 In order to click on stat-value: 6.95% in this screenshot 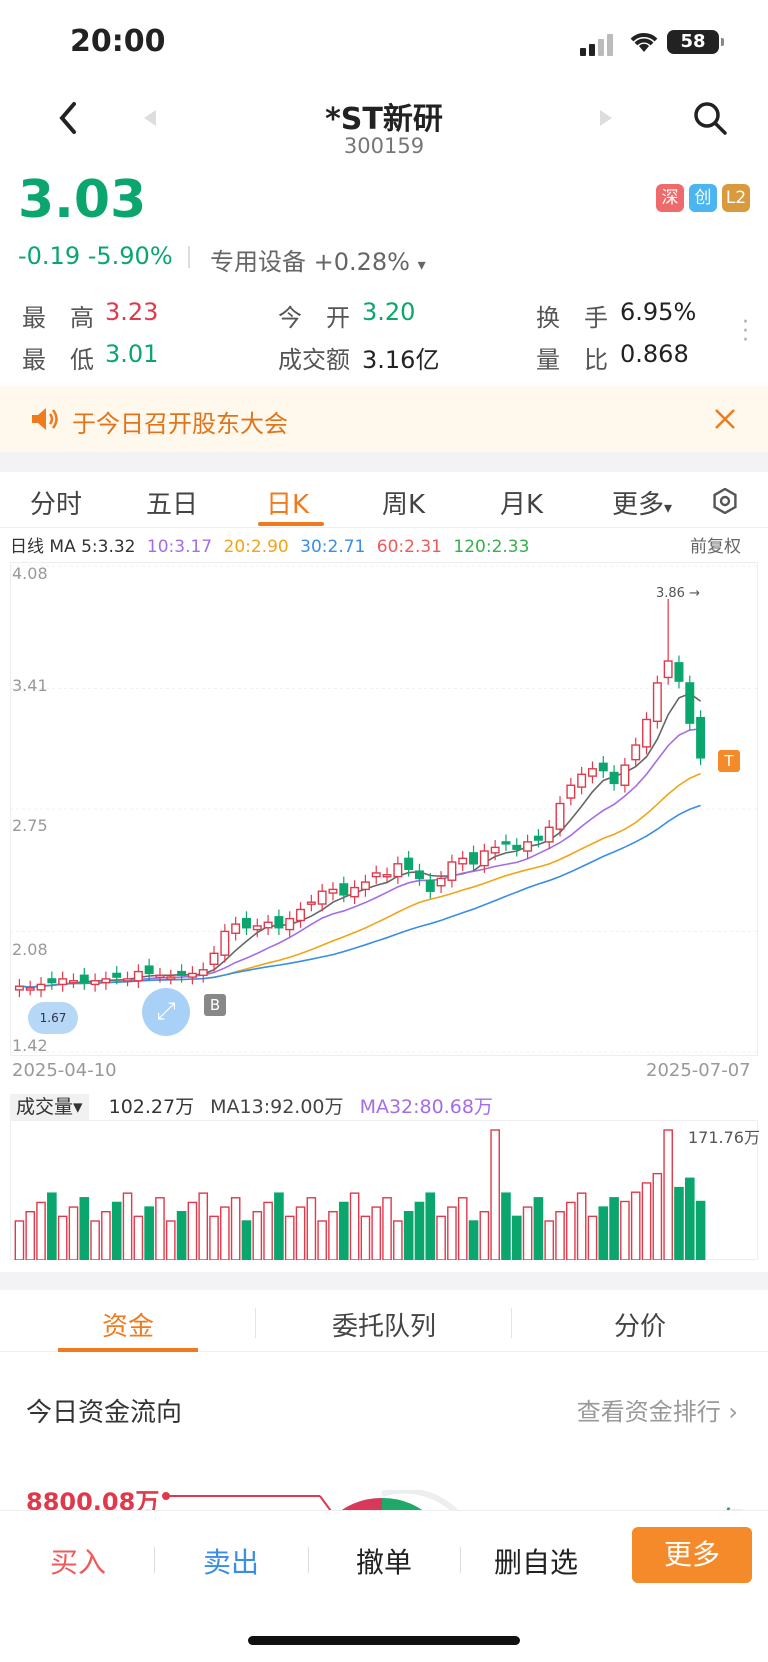, I will do `click(658, 312)`.